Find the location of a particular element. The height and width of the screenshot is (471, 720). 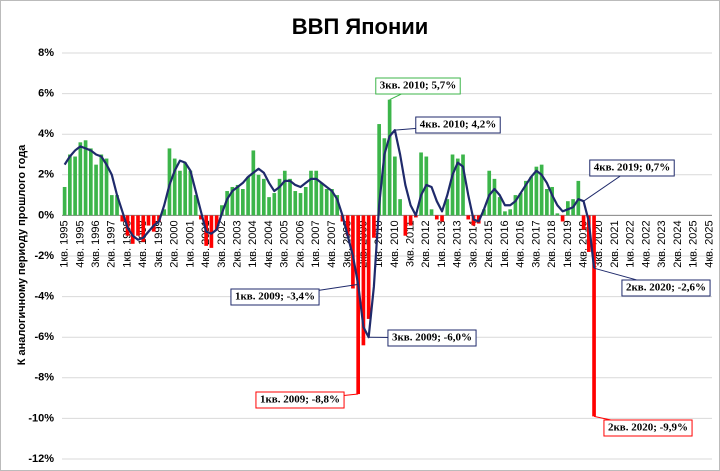

y-tick-label: -8% is located at coordinates (44, 378).